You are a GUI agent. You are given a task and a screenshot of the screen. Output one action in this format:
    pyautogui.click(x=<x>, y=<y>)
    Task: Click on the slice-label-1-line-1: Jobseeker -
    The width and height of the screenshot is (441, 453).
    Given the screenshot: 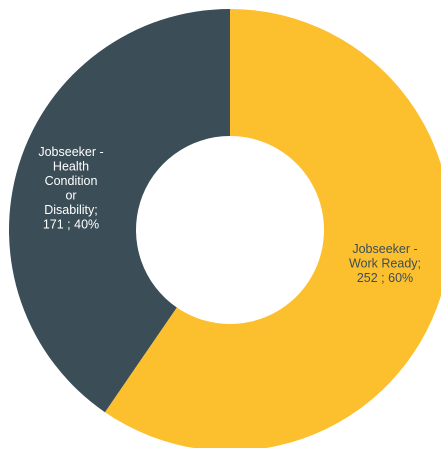 What is the action you would take?
    pyautogui.click(x=384, y=249)
    